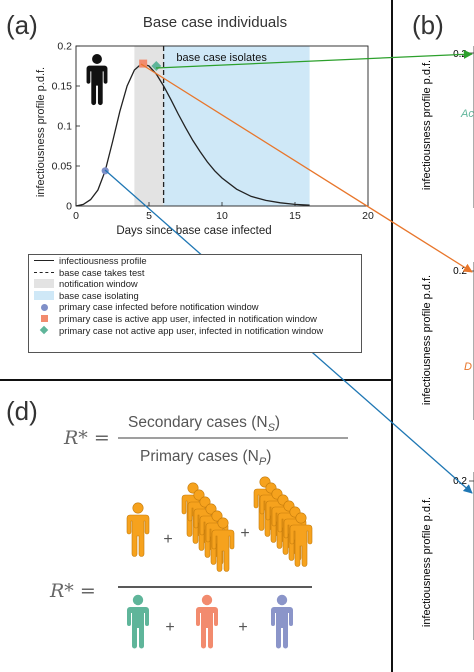 The image size is (474, 672). I want to click on isolation-band, so click(236, 126).